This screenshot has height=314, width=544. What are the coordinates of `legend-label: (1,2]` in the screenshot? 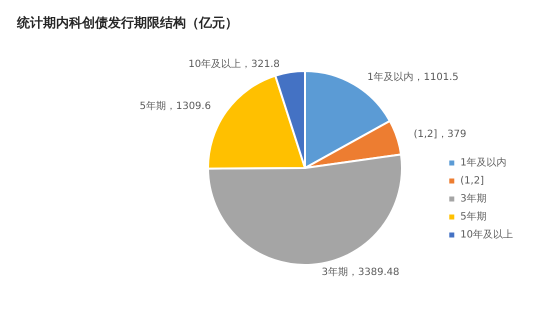 It's located at (472, 181).